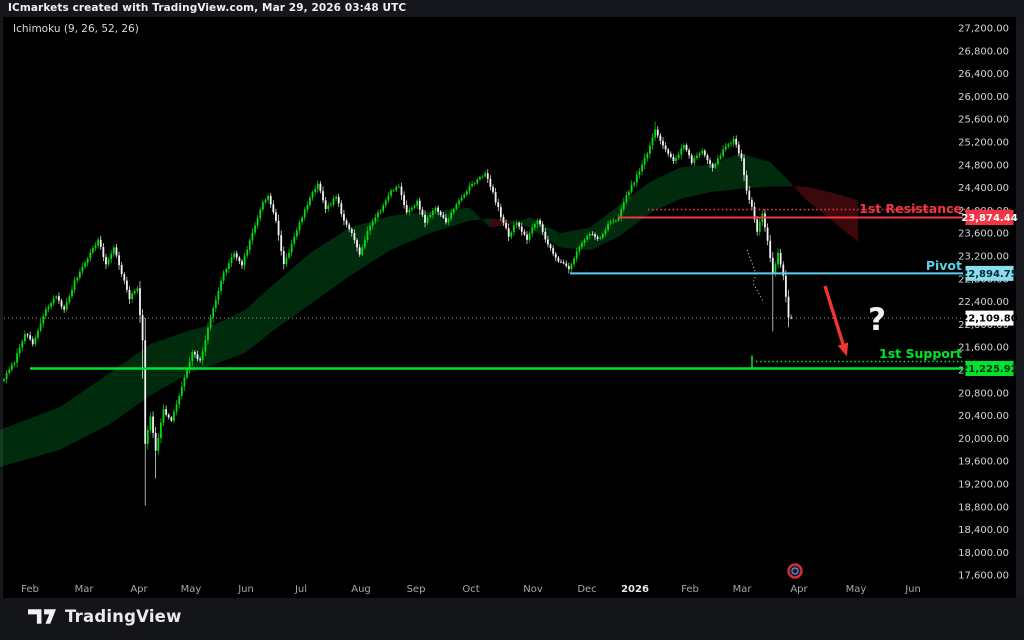 The image size is (1024, 640). Describe the element at coordinates (123, 616) in the screenshot. I see `tradingview-wordmark: TradingView` at that location.